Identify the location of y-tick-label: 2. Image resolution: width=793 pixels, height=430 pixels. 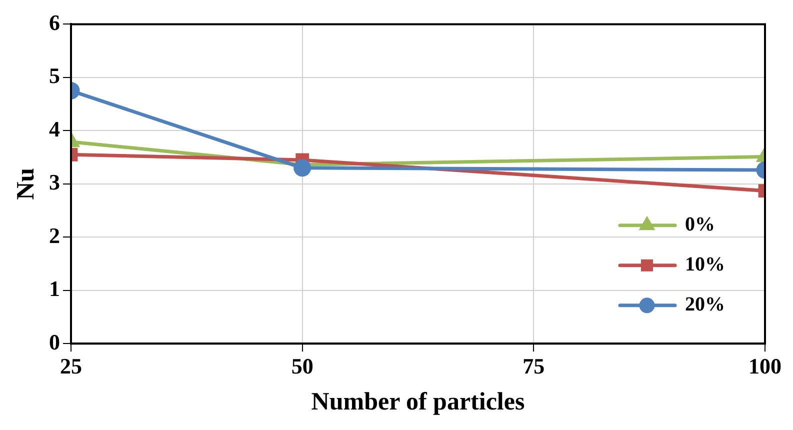
(54, 235).